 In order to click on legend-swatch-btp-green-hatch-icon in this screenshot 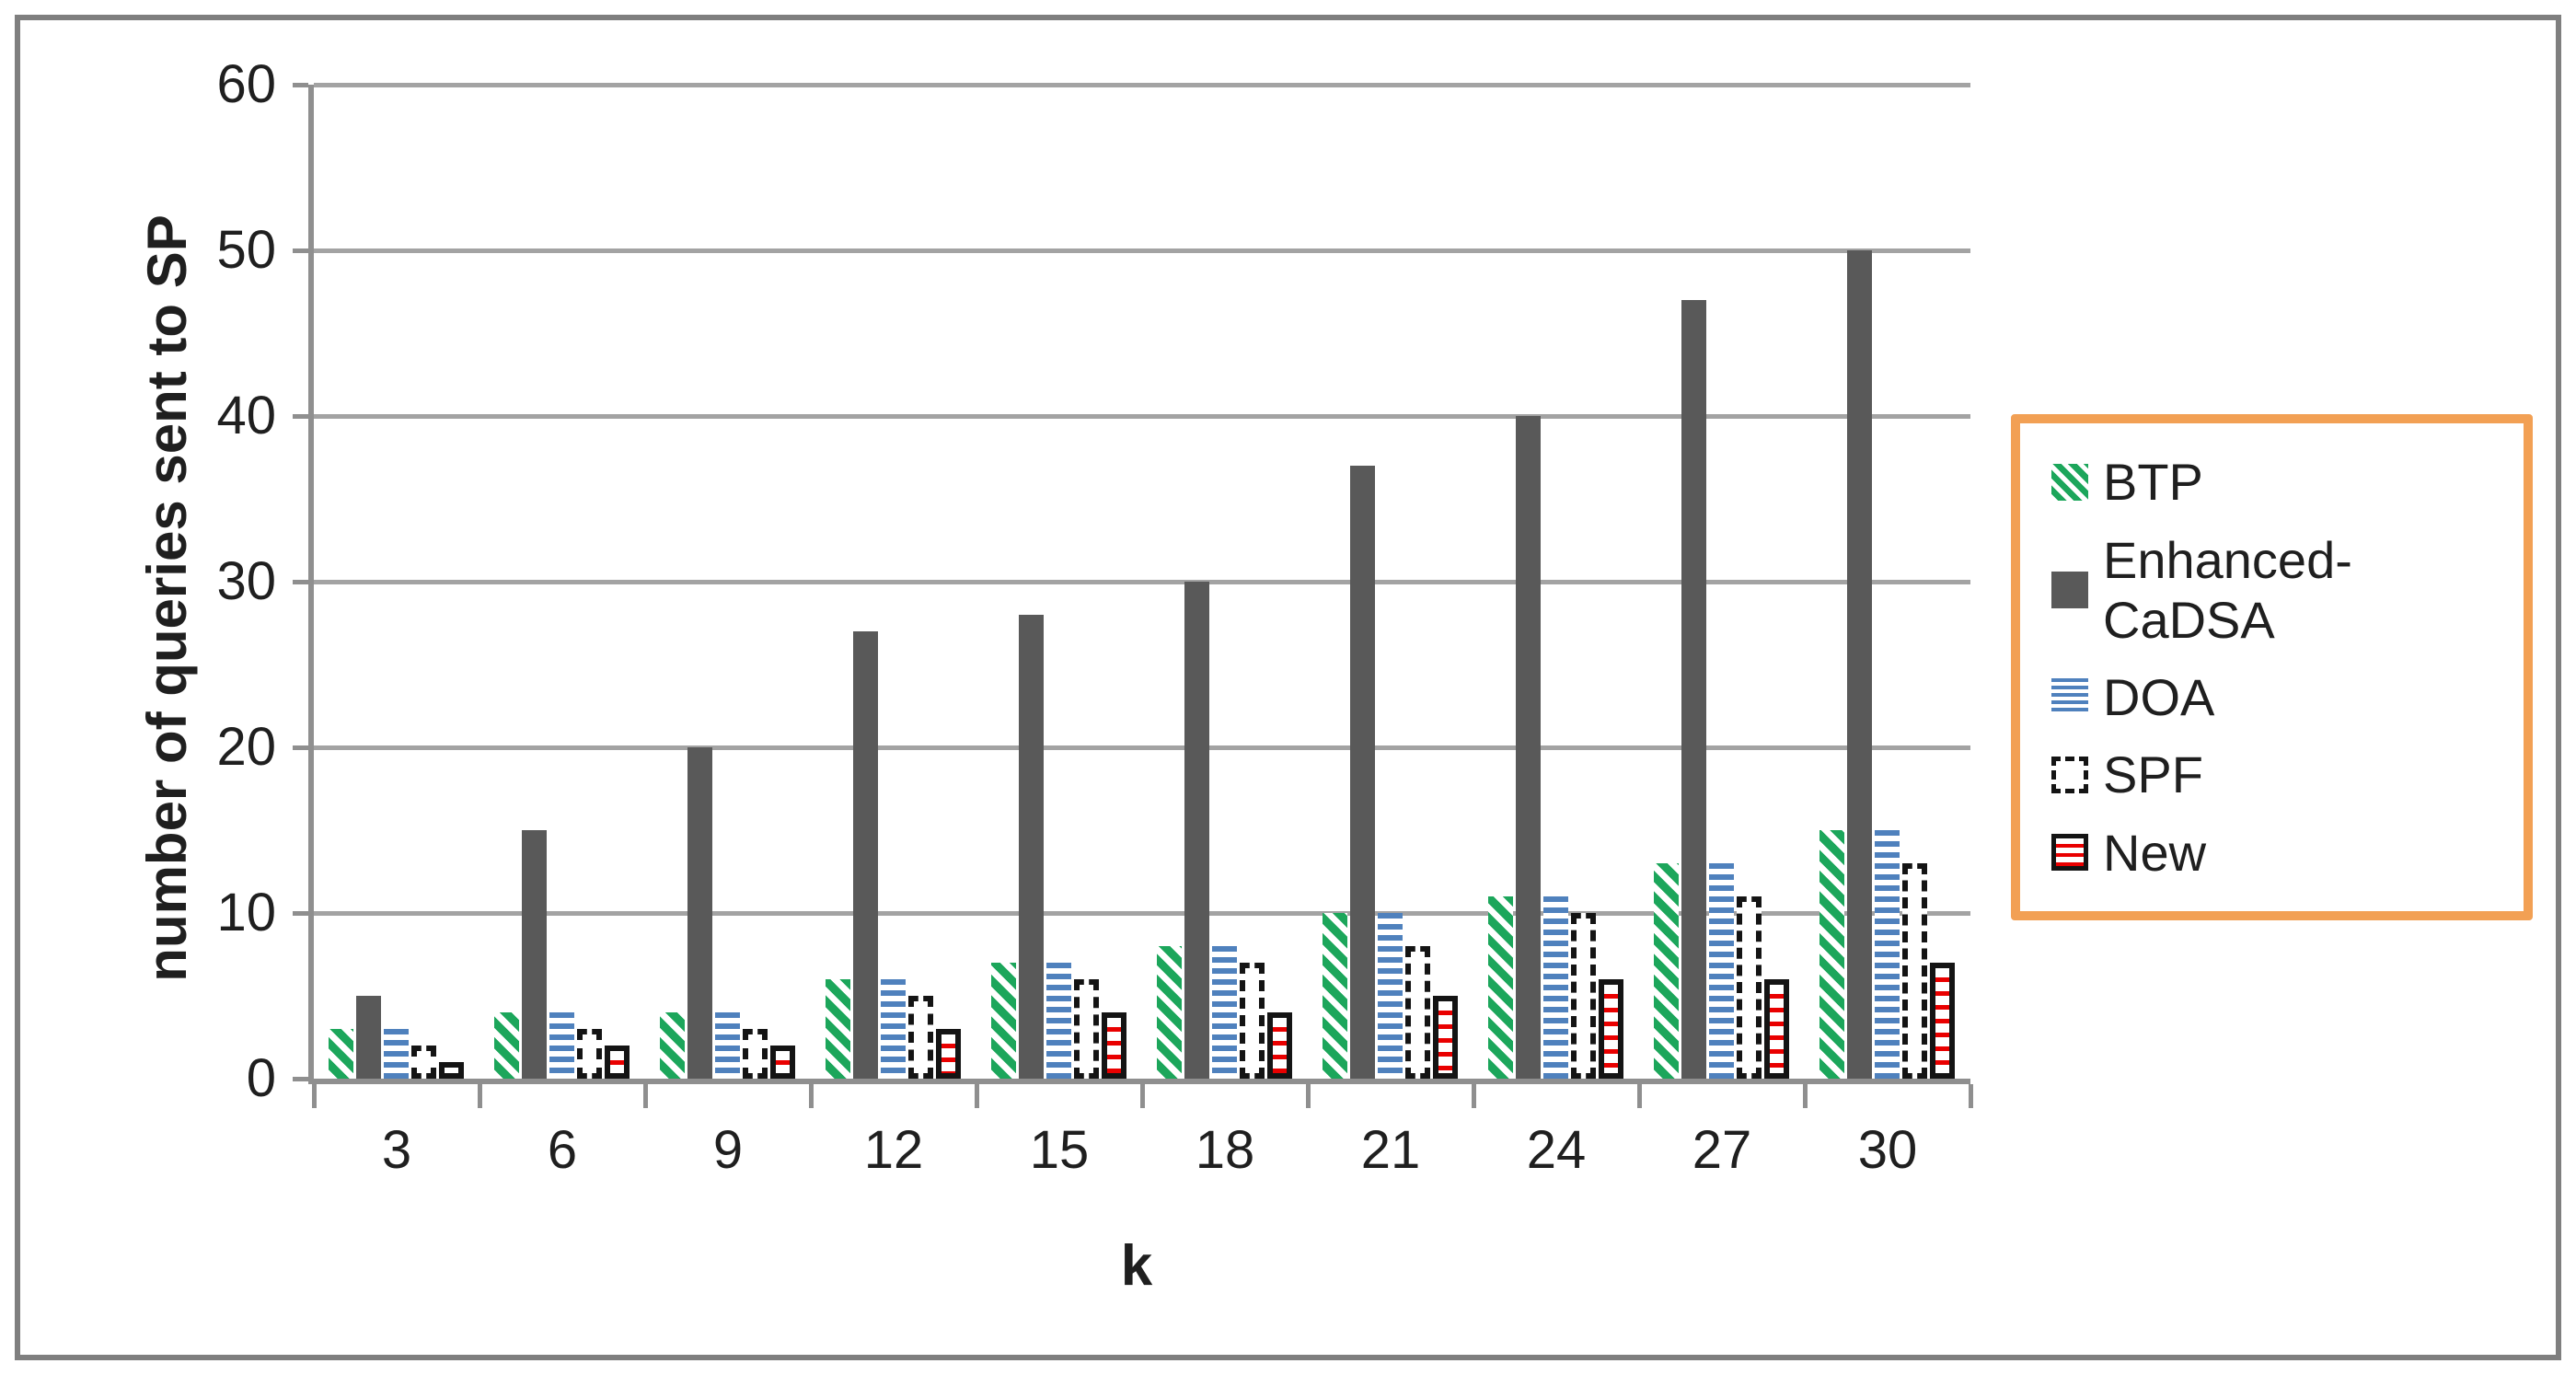, I will do `click(2069, 482)`.